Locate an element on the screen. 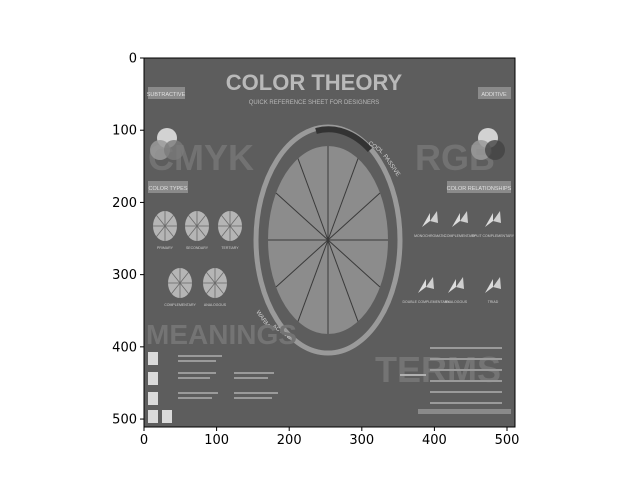 Image resolution: width=640 pixels, height=480 pixels. color-types-label-box is located at coordinates (168, 187).